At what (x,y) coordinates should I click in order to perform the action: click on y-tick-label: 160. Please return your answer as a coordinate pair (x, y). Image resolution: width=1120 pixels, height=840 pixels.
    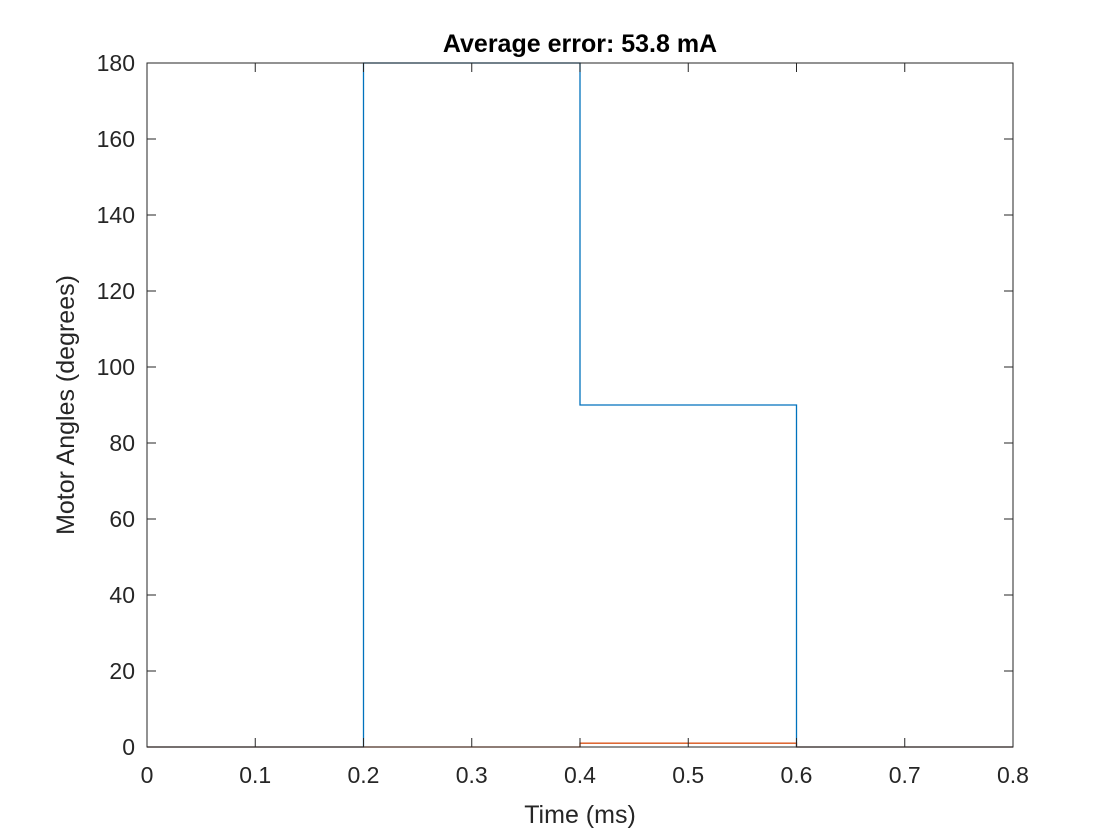
    Looking at the image, I should click on (116, 139).